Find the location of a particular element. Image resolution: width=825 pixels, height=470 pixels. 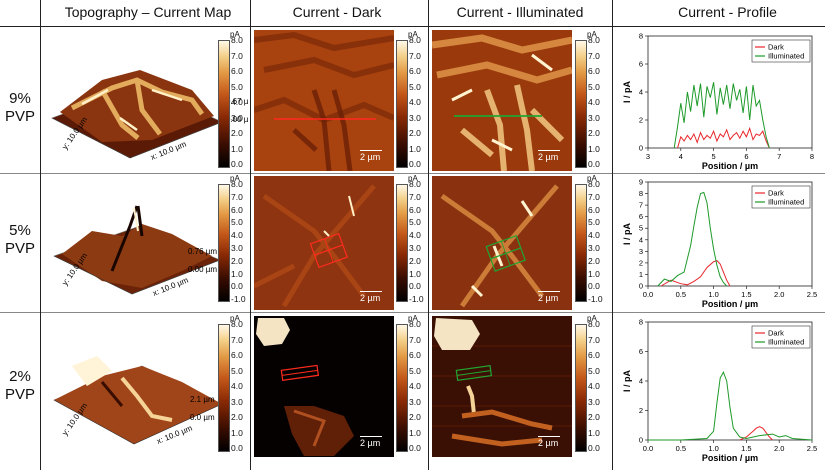

x-tick-label: 0.5 is located at coordinates (681, 448).